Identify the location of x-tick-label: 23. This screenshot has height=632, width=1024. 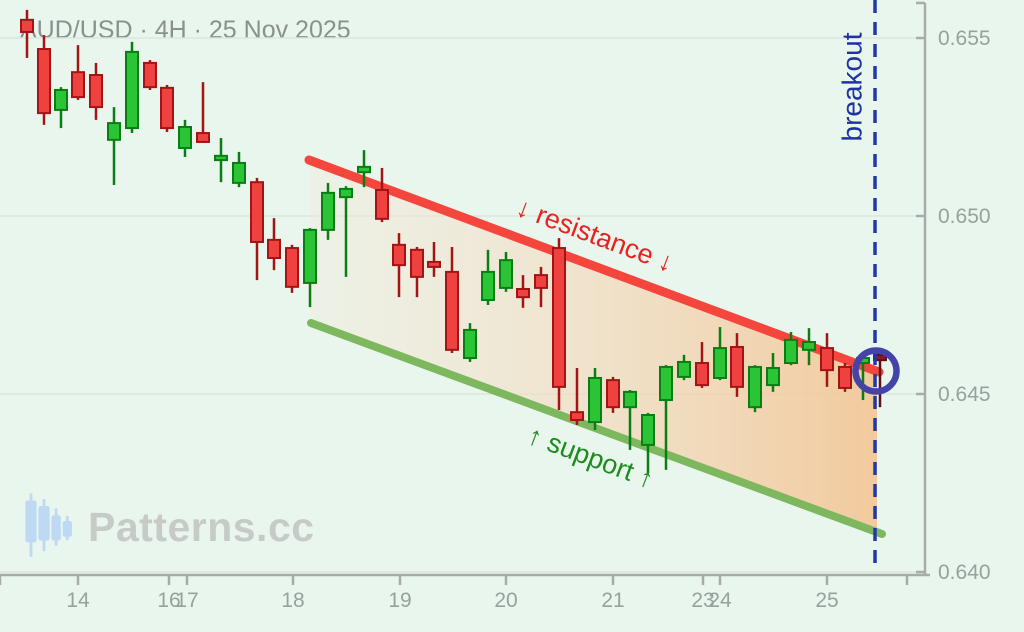
(702, 600).